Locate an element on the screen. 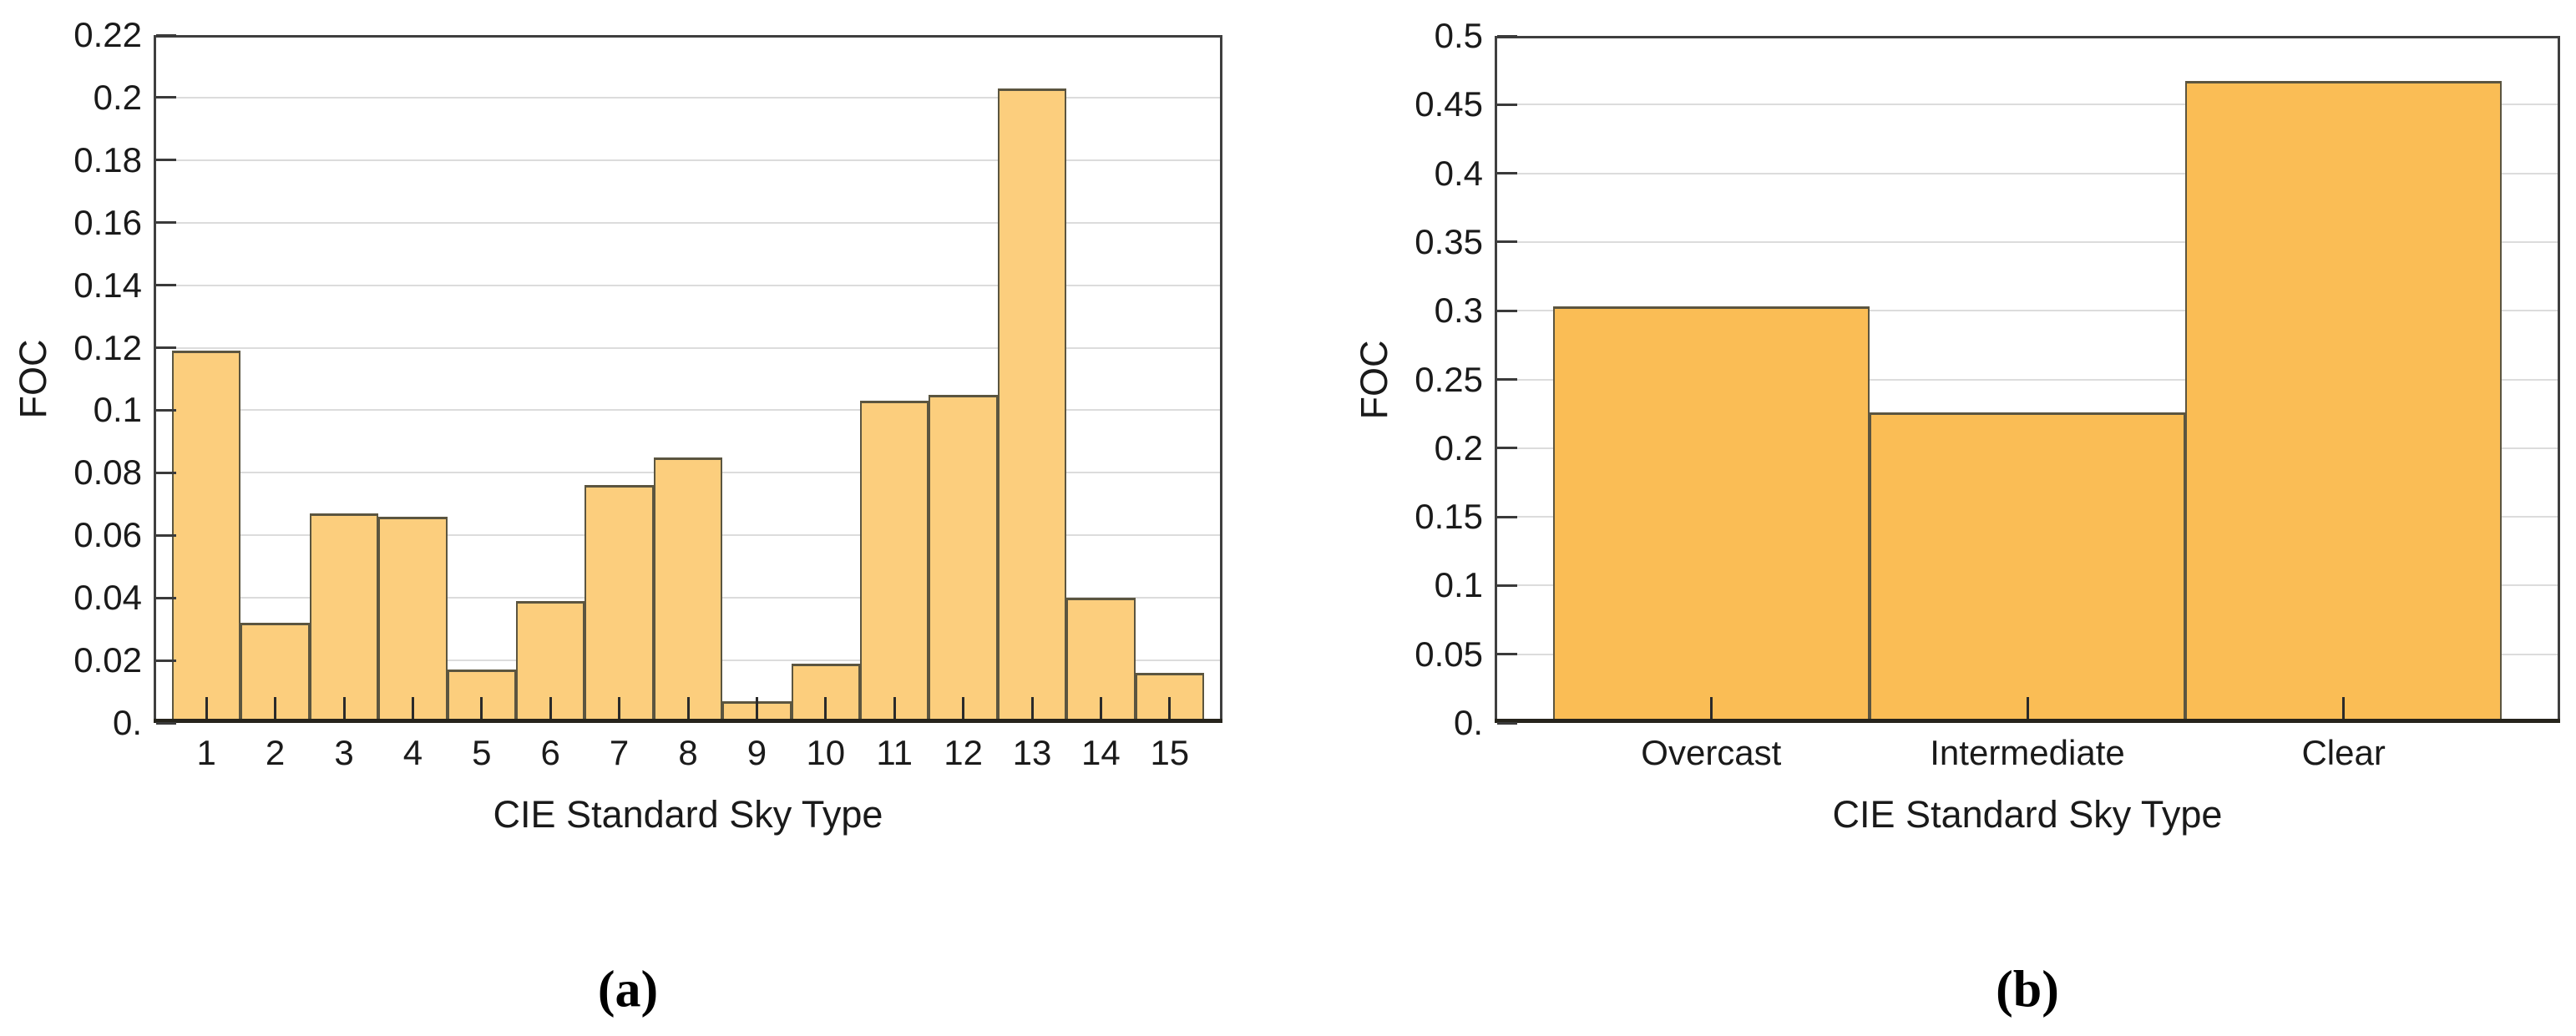 Image resolution: width=2576 pixels, height=1036 pixels. x-tick-label: 3 is located at coordinates (344, 752).